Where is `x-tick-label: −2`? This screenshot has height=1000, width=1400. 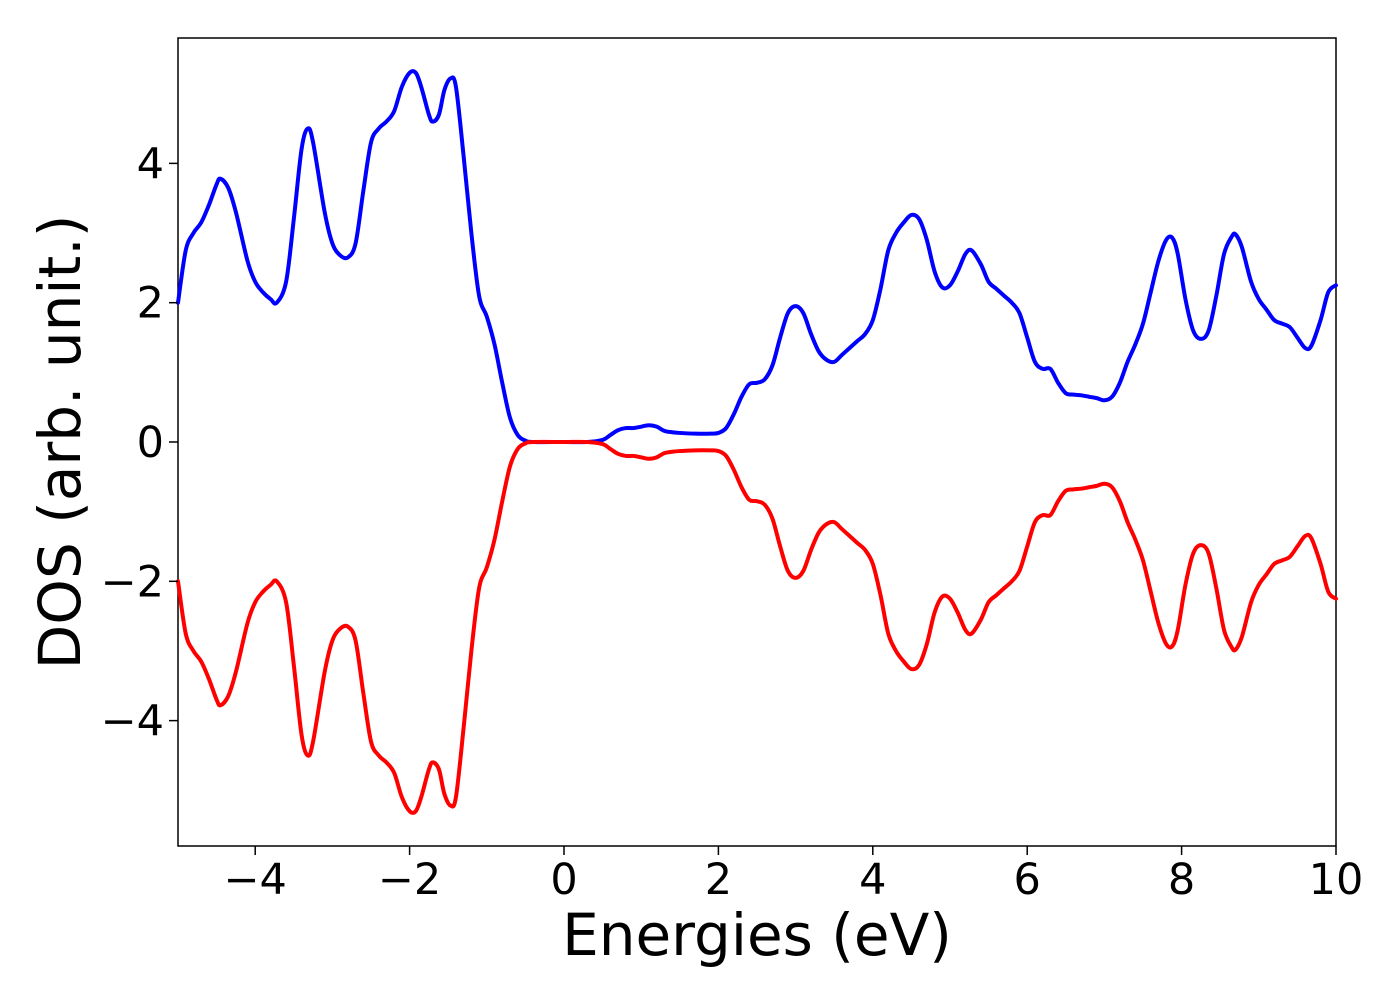
x-tick-label: −2 is located at coordinates (409, 880).